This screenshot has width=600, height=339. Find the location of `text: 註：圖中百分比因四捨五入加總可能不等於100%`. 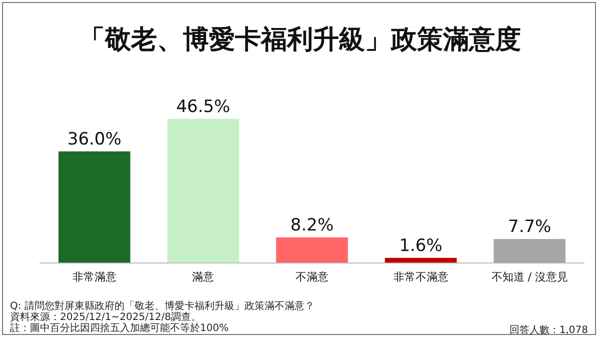

text: 註：圖中百分比因四捨五入加總可能不等於100% is located at coordinates (120, 328).